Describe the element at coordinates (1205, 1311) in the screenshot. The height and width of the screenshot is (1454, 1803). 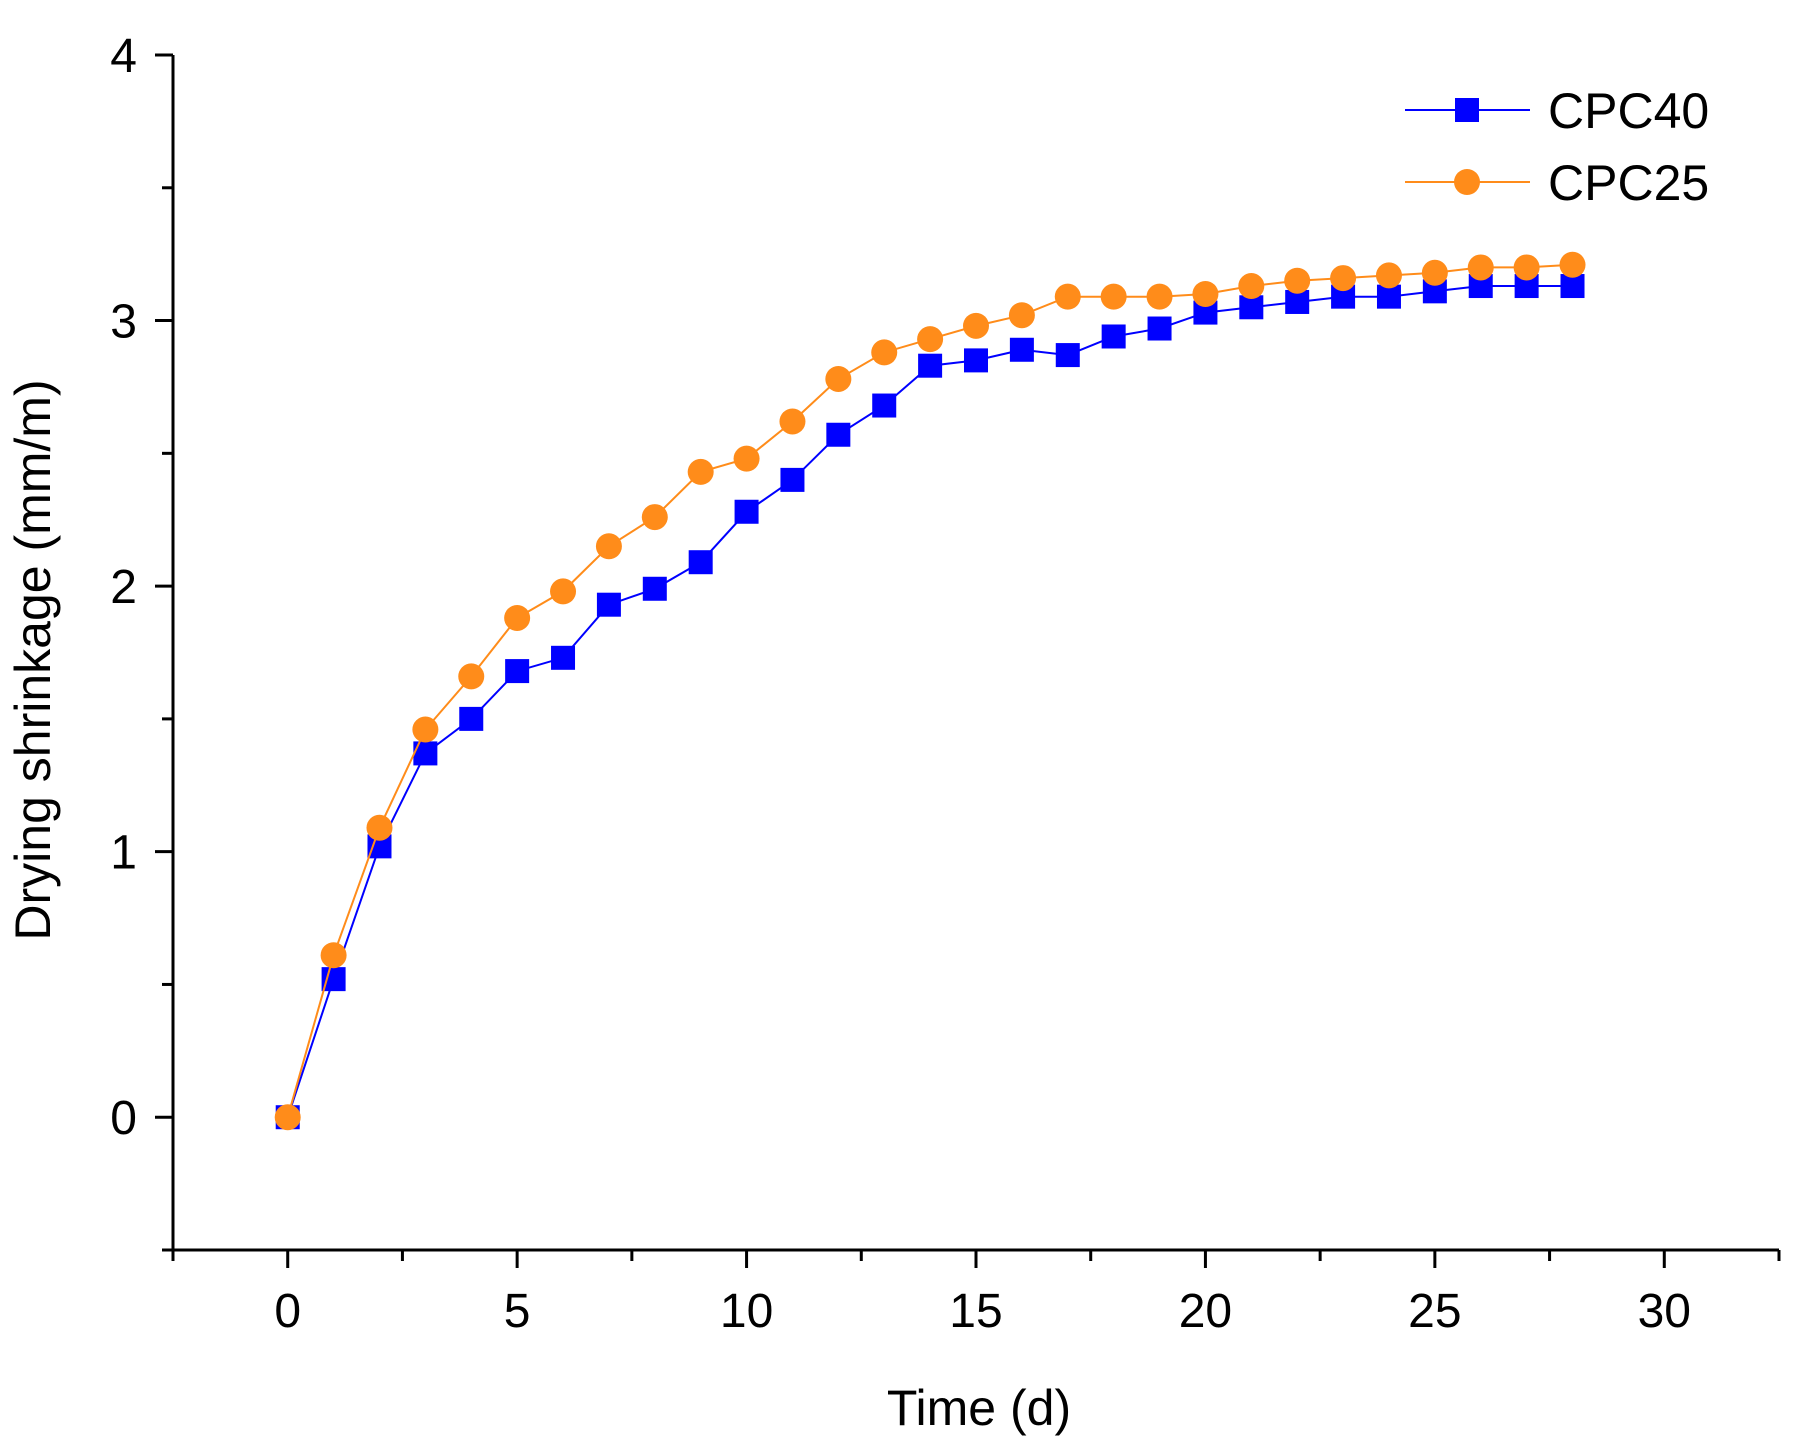
I see `x-tick-label: 20` at that location.